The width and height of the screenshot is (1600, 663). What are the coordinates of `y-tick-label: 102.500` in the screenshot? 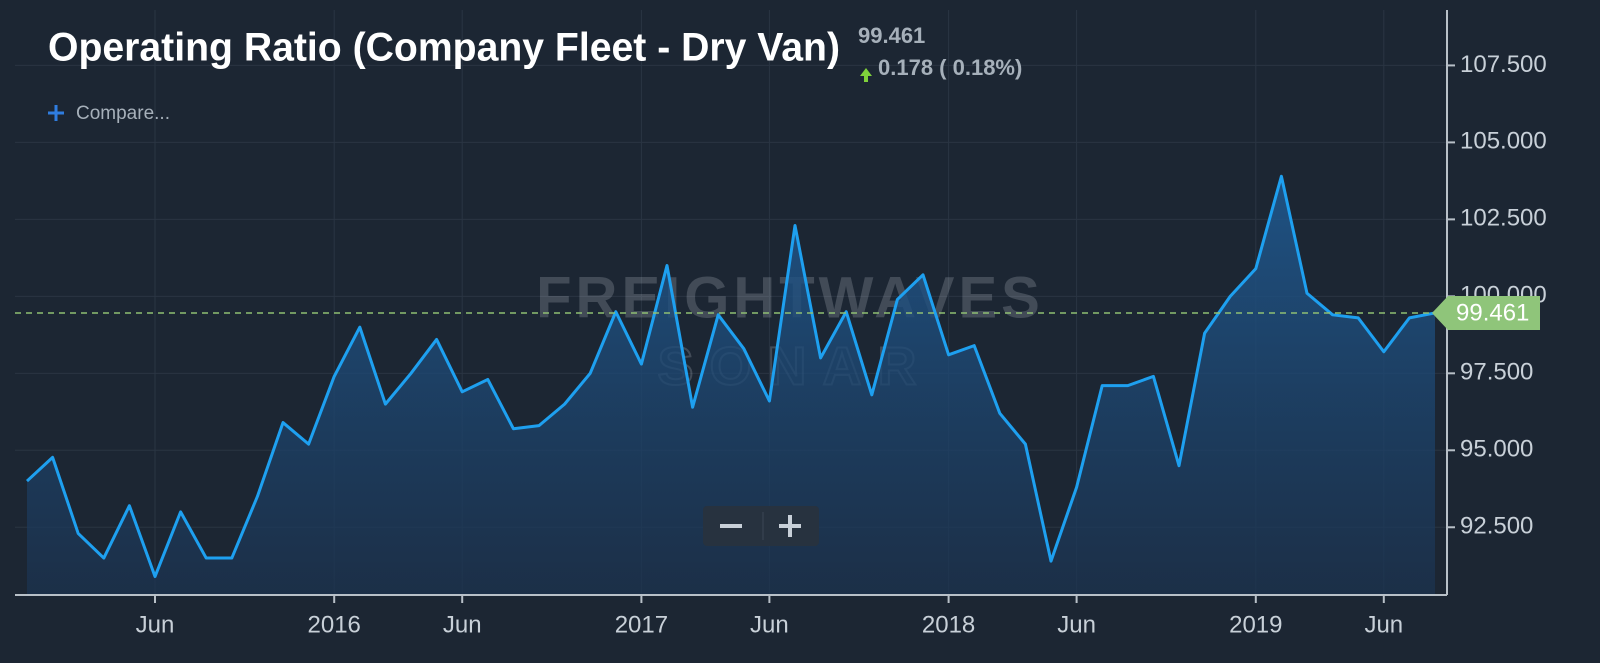 It's located at (1503, 218).